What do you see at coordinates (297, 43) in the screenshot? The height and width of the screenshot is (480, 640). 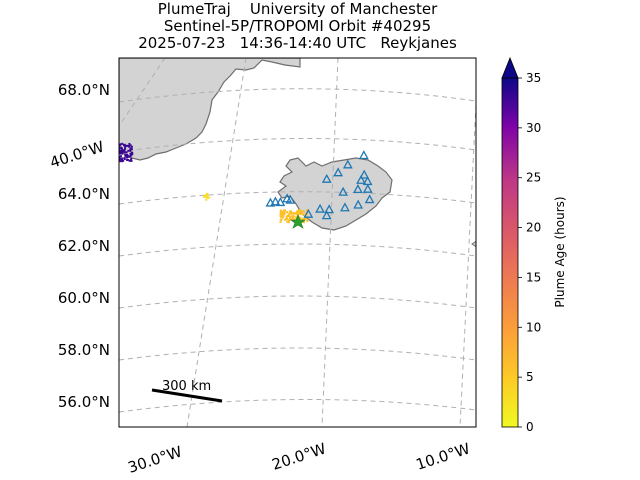 I see `title-line-3: 2025-07-23 14:36-14:40 UTC Reykjanes` at bounding box center [297, 43].